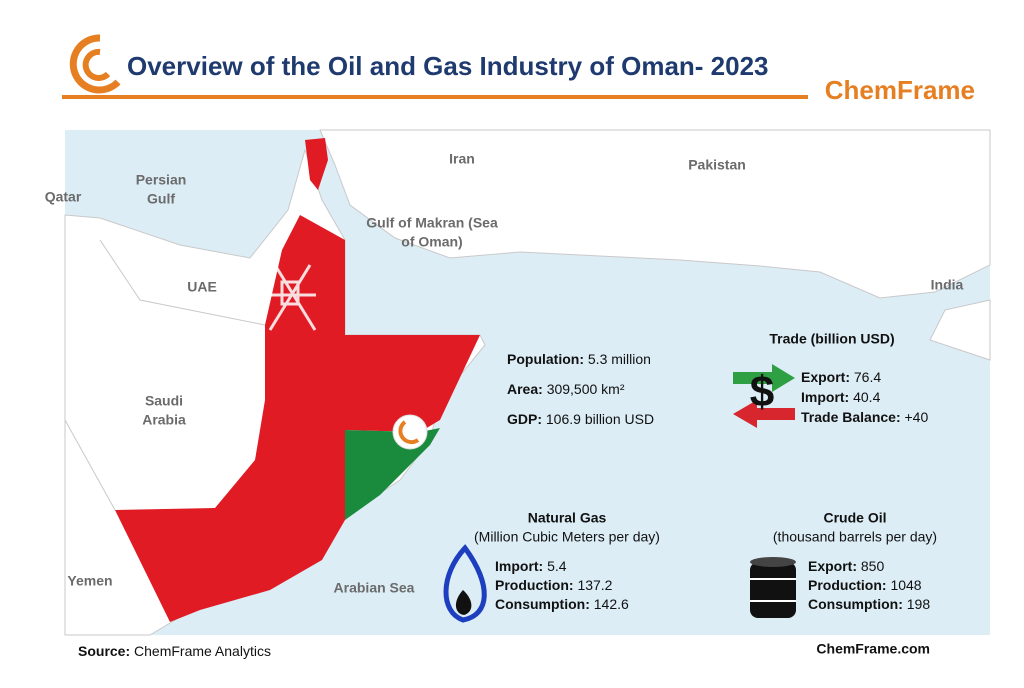 The height and width of the screenshot is (688, 1024). What do you see at coordinates (846, 566) in the screenshot?
I see `fact: Export: 850` at bounding box center [846, 566].